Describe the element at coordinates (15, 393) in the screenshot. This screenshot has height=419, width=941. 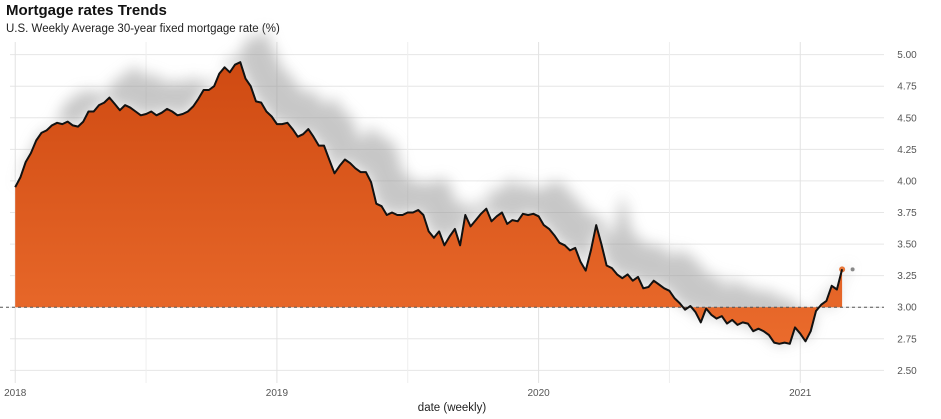
I see `x-tick-label: 2018` at that location.